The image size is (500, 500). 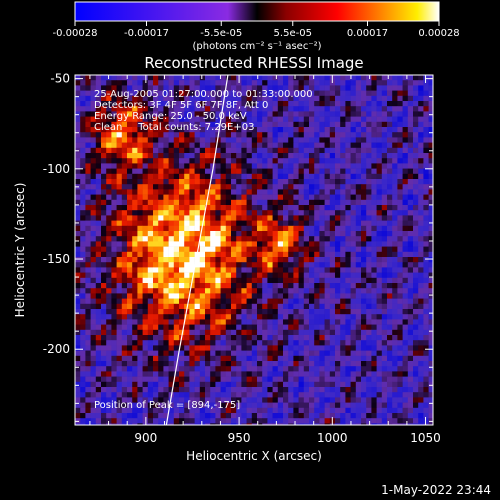 I want to click on y-tick-label: -150, so click(x=56, y=259).